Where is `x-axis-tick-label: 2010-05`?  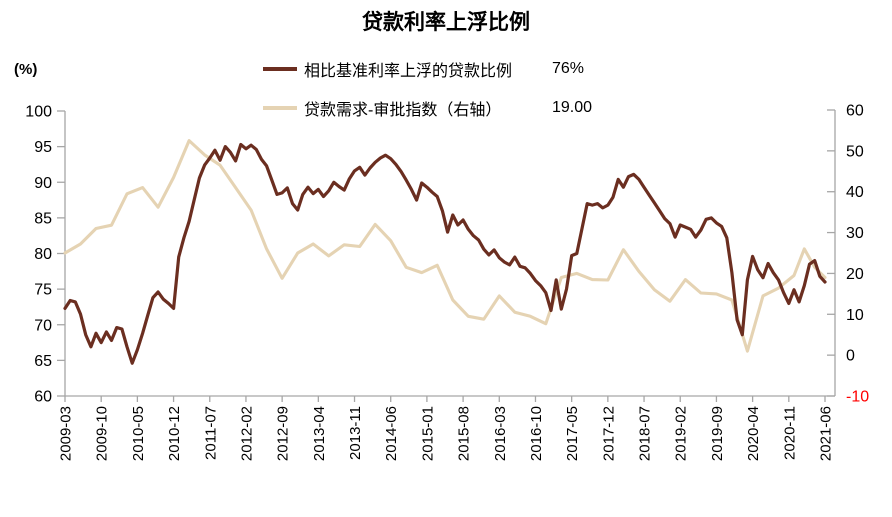 x-axis-tick-label: 2010-05 is located at coordinates (138, 433).